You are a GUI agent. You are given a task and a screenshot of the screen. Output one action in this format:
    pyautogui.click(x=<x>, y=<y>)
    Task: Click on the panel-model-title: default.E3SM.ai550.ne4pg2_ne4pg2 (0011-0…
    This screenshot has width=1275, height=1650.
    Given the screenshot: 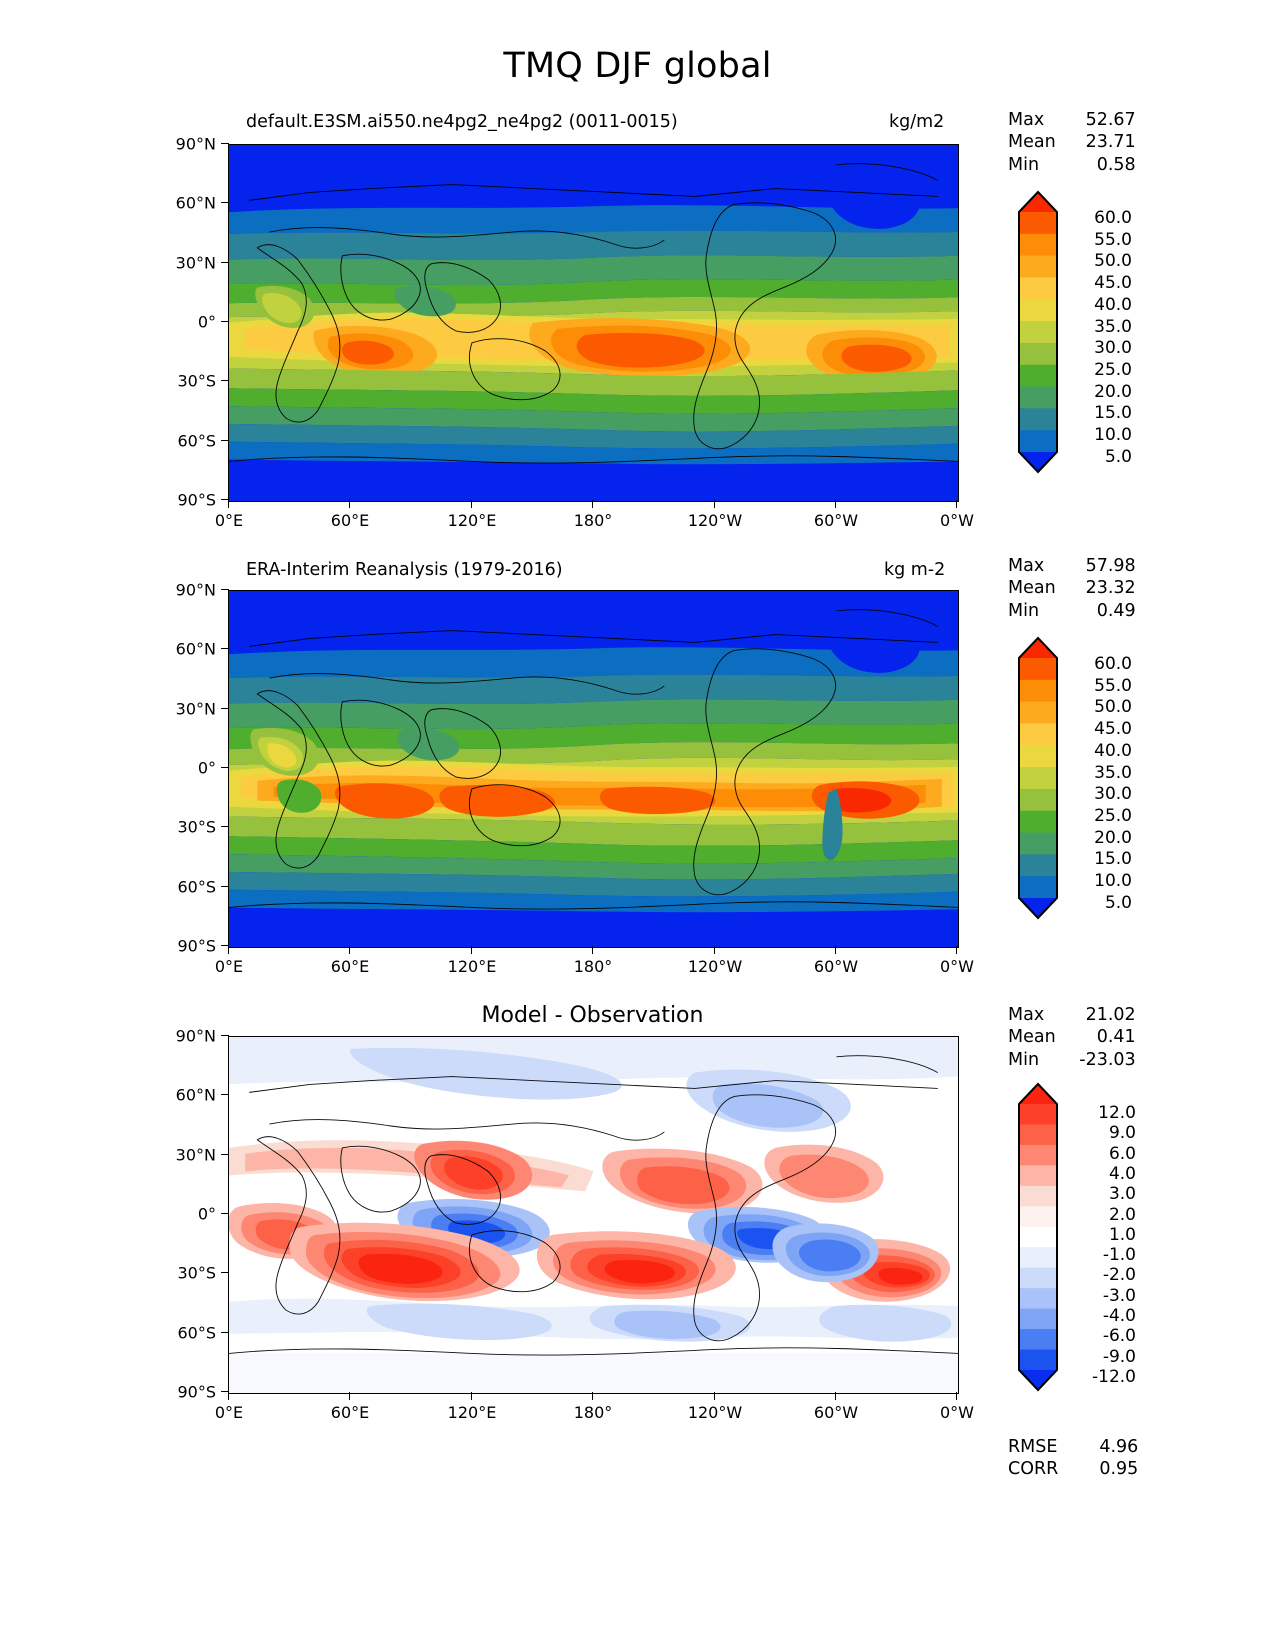 What is the action you would take?
    pyautogui.click(x=462, y=122)
    